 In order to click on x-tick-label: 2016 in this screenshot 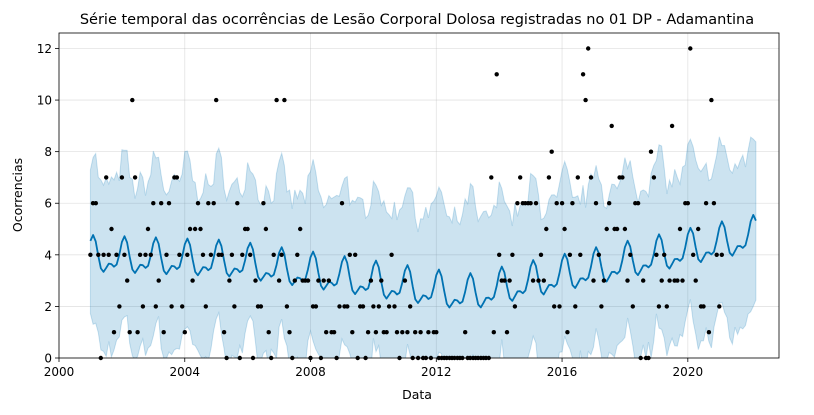, I will do `click(562, 372)`.